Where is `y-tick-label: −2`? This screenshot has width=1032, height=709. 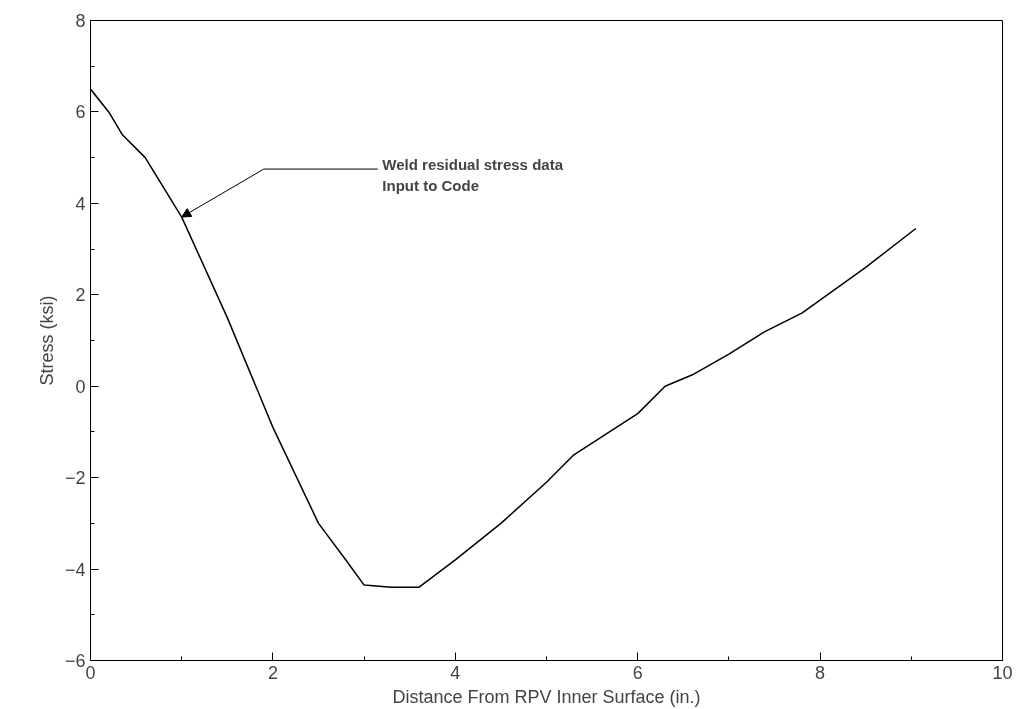 y-tick-label: −2 is located at coordinates (75, 478).